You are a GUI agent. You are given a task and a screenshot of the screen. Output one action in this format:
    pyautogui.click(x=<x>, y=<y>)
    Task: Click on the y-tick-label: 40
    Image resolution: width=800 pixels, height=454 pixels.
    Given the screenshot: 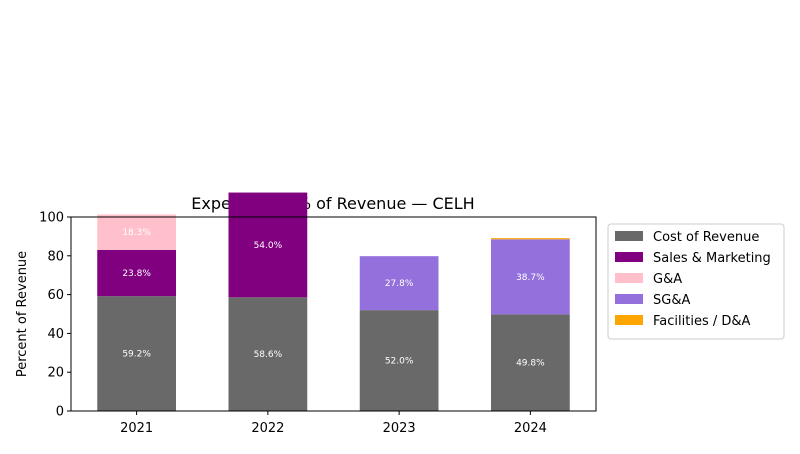 What is the action you would take?
    pyautogui.click(x=55, y=334)
    